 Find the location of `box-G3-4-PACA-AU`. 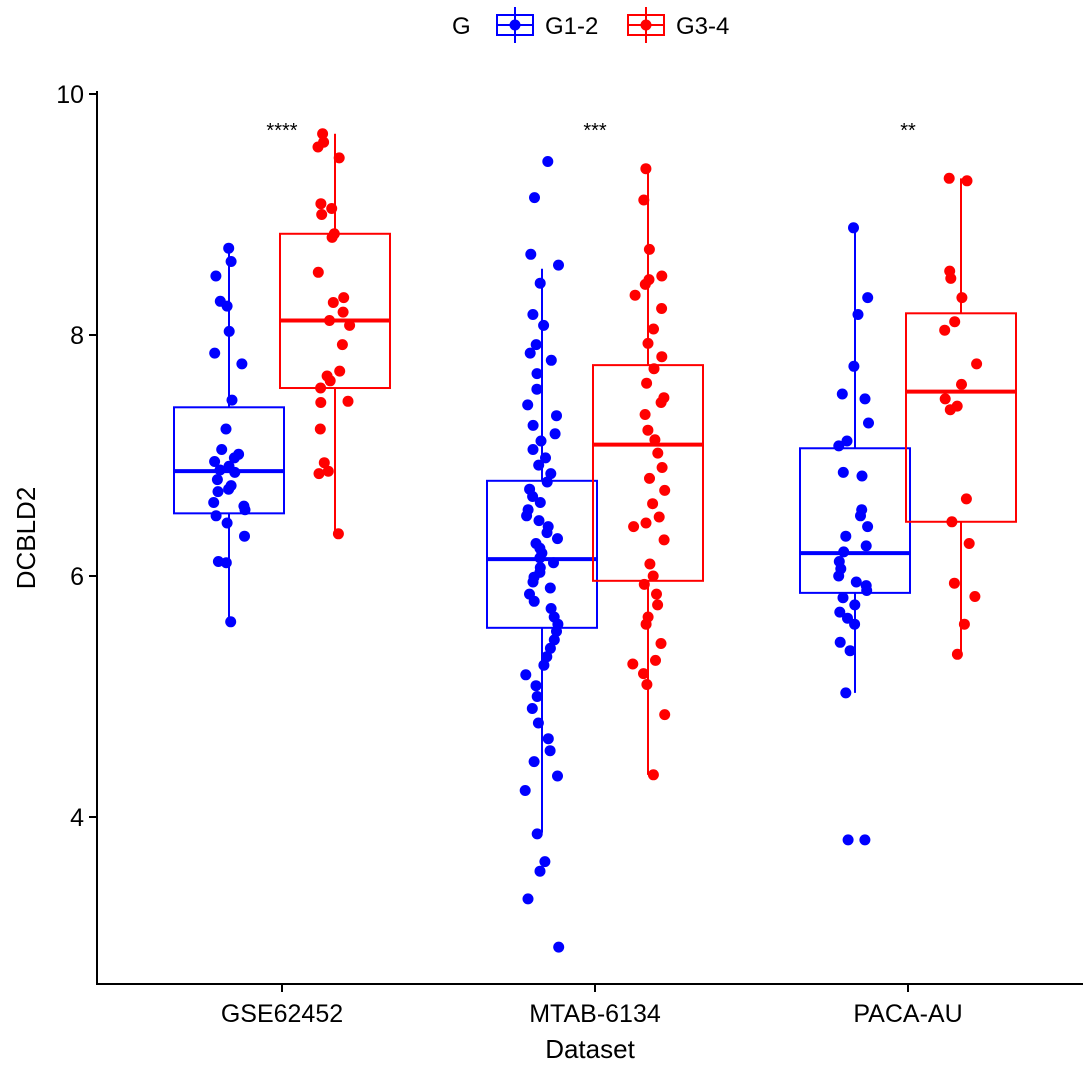

box-G3-4-PACA-AU is located at coordinates (961, 416).